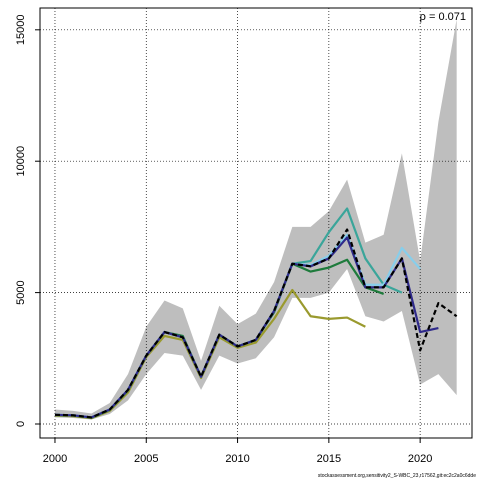  I want to click on y-tick-label: 15000, so click(21, 30).